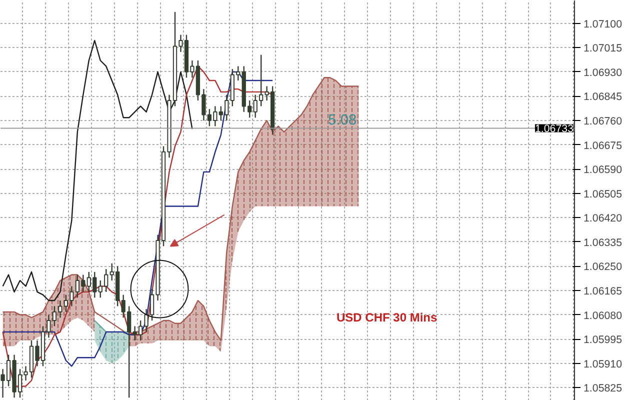 The image size is (625, 400). Describe the element at coordinates (603, 170) in the screenshot. I see `y-tick-label: 1.06590` at that location.